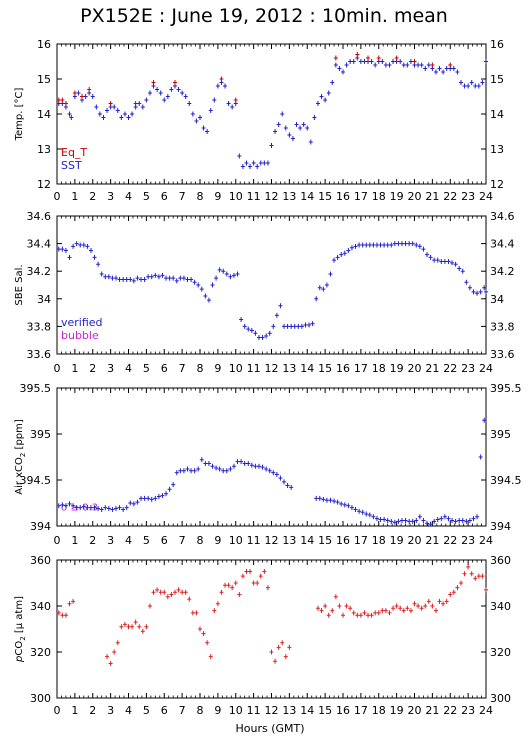  Describe the element at coordinates (19, 284) in the screenshot. I see `y-axis-label: SBE Sal.` at that location.